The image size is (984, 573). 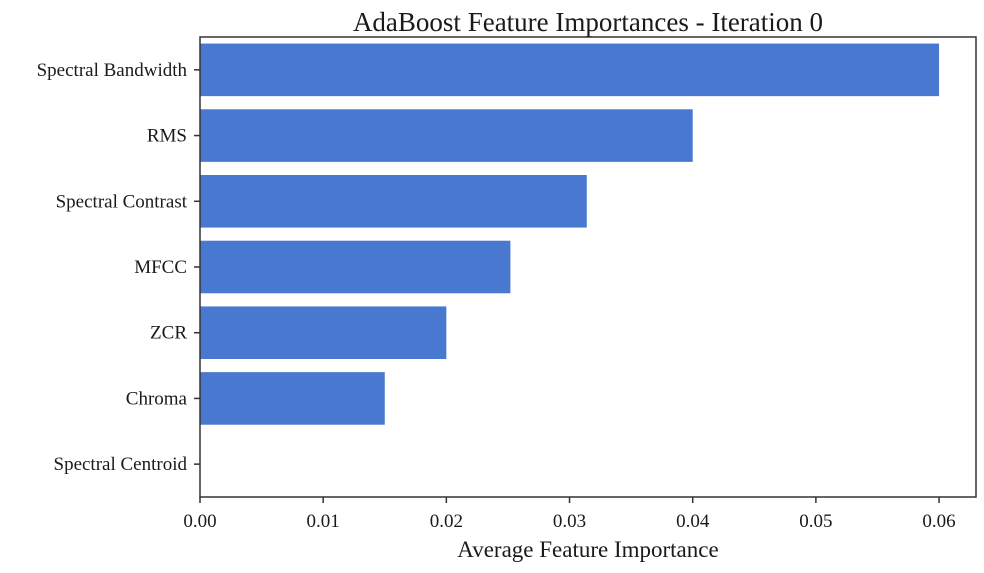 What do you see at coordinates (323, 332) in the screenshot?
I see `bar-zcr` at bounding box center [323, 332].